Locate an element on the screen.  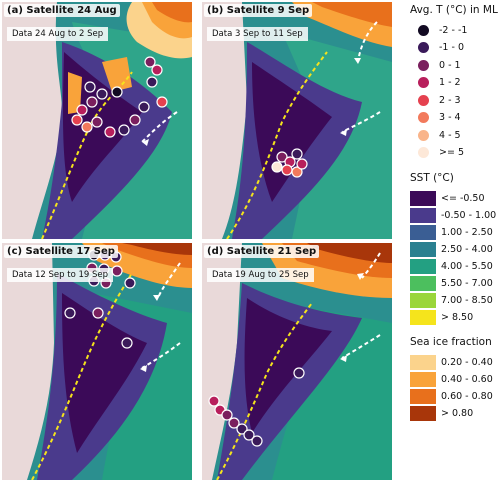
legend-ice-label: 0.60 - 0.80 is located at coordinates (467, 396).